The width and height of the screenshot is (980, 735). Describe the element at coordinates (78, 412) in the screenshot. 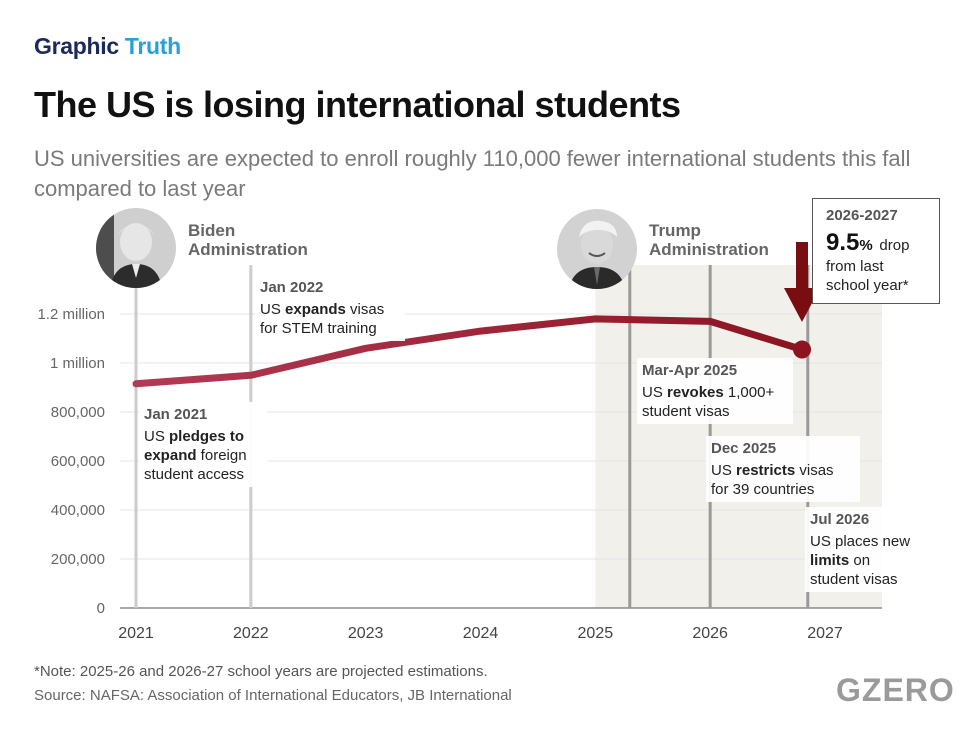

I see `y-tick-label: 800,000` at that location.